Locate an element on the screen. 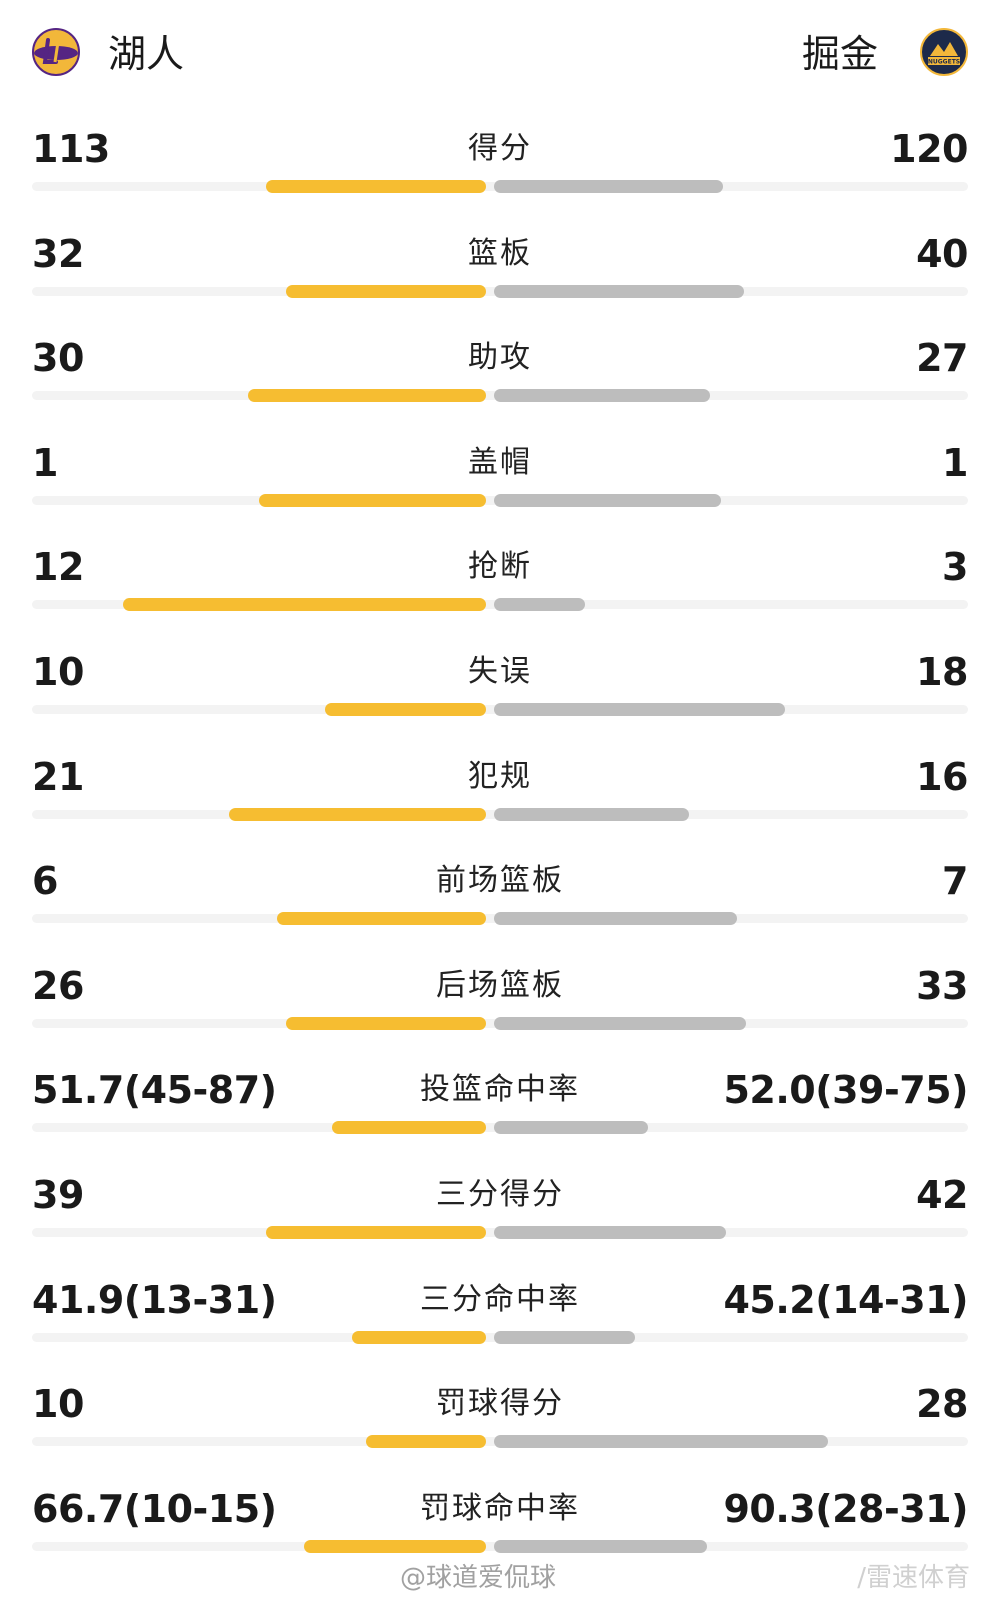 The image size is (1000, 1600). corner-watermark: /雷速体育 is located at coordinates (913, 1578).